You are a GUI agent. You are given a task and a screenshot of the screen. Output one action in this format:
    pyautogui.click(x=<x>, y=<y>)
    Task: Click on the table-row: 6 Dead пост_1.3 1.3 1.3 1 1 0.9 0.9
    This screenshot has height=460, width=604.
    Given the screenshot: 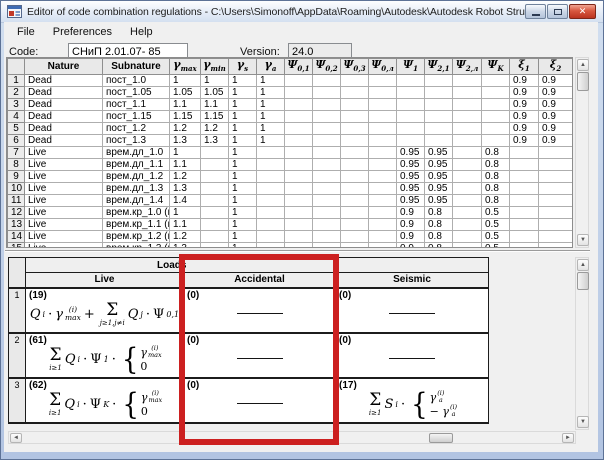 What is the action you would take?
    pyautogui.click(x=289, y=141)
    